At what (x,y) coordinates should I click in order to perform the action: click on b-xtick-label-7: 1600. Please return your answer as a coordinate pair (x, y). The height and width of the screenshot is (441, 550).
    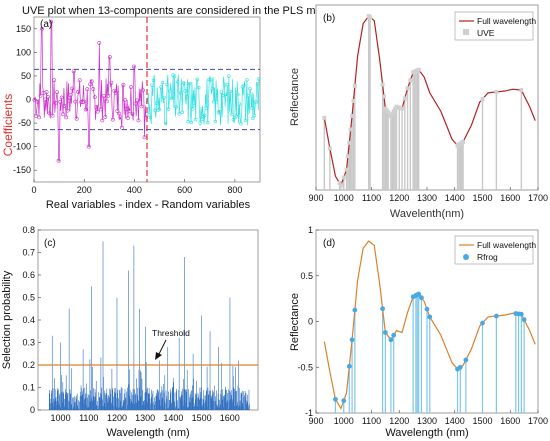
    Looking at the image, I should click on (510, 198).